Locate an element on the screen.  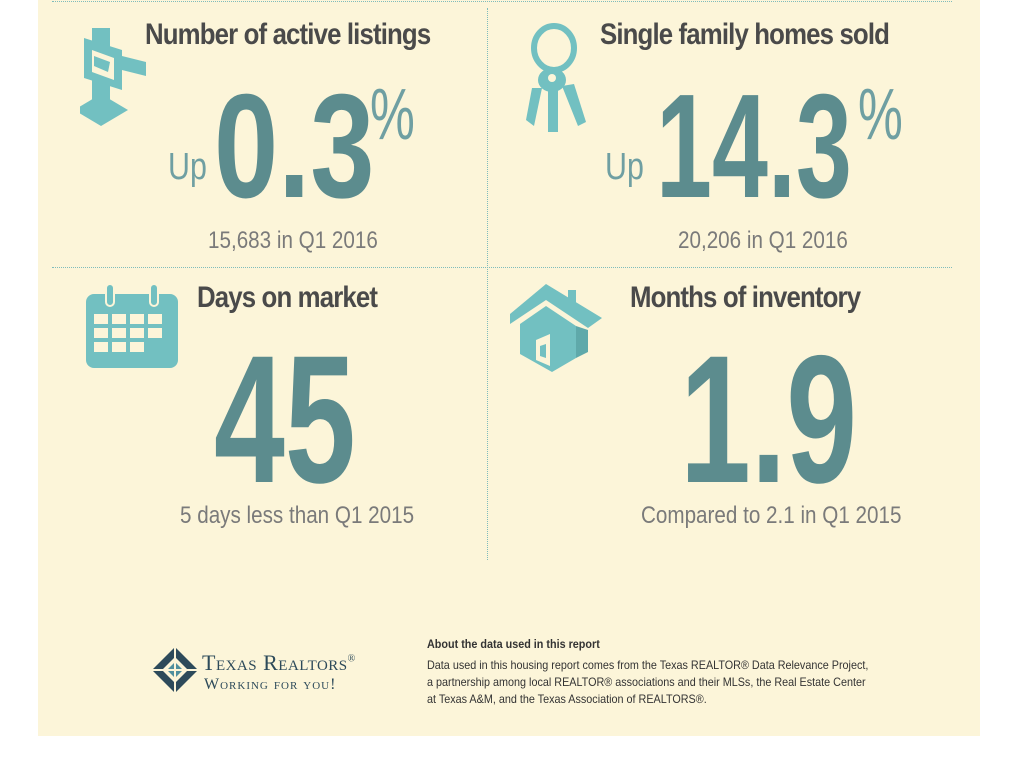
texas-realtors-logo-icon is located at coordinates (175, 670).